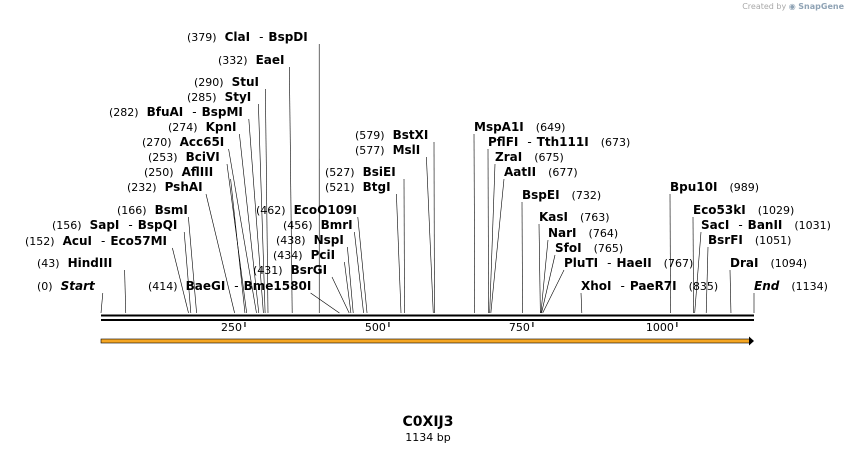 Image resolution: width=856 pixels, height=453 pixels. Describe the element at coordinates (589, 248) in the screenshot. I see `site-label: SfoI (765)` at that location.